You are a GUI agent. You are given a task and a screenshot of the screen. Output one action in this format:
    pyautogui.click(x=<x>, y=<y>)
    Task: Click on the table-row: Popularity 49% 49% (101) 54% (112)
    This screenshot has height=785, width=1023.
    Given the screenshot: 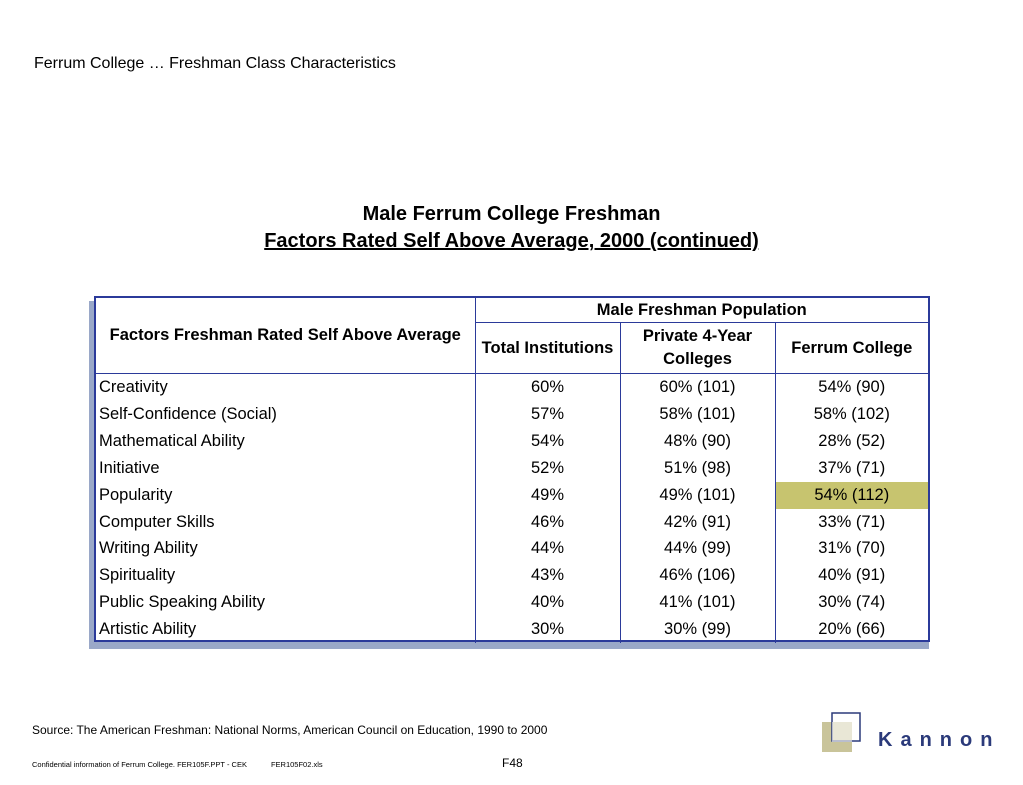 What is the action you would take?
    pyautogui.click(x=512, y=495)
    